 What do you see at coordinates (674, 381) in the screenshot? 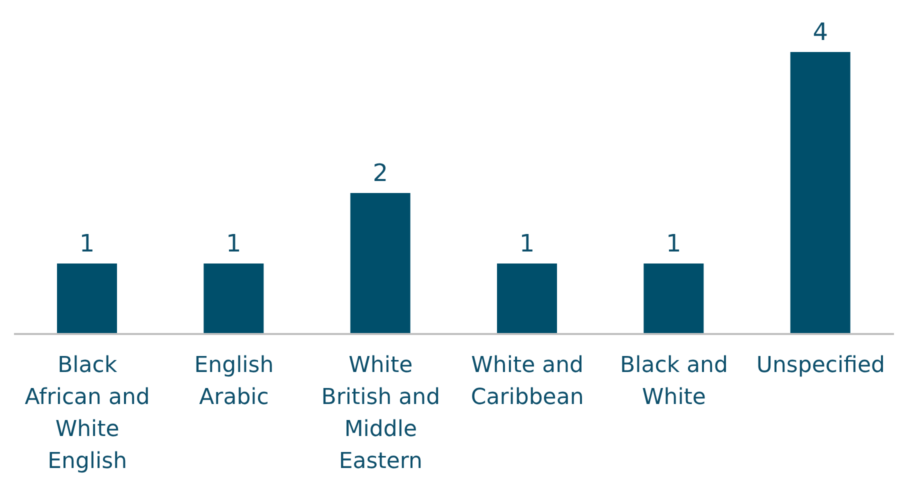
I see `x-tick-label: Black and White` at bounding box center [674, 381].